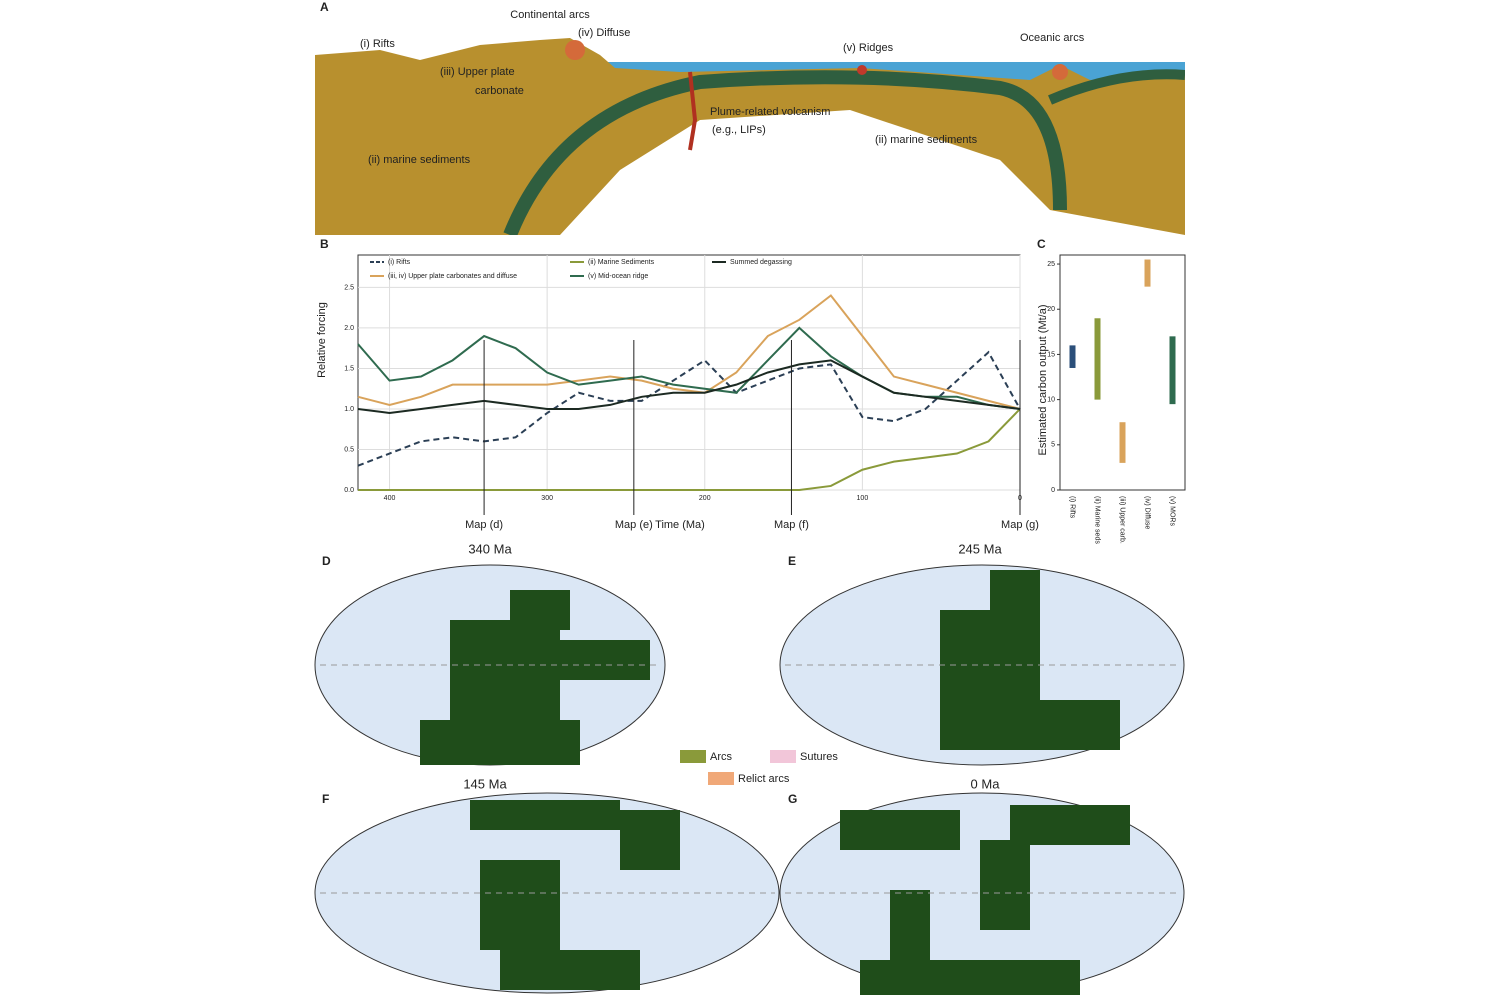 This screenshot has height=1005, width=1500. I want to click on label: (e.g., LIPs), so click(739, 130).